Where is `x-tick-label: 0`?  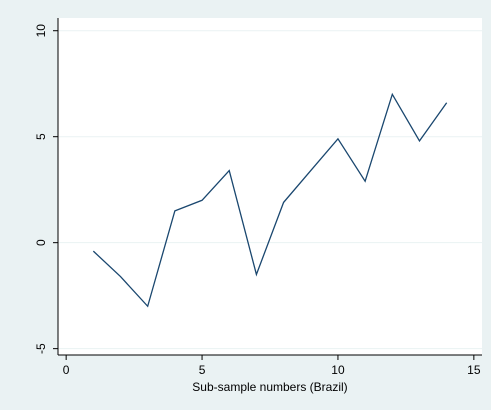
x-tick-label: 0 is located at coordinates (66, 370).